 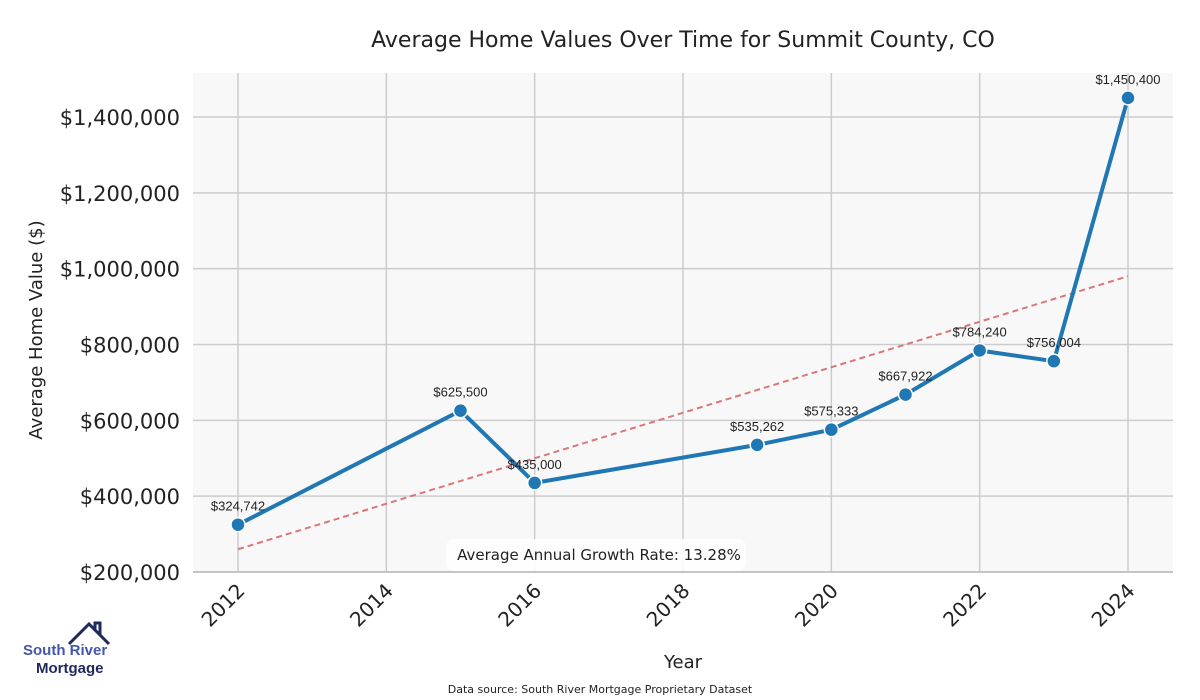 I want to click on data-label: $535,262, so click(x=757, y=426).